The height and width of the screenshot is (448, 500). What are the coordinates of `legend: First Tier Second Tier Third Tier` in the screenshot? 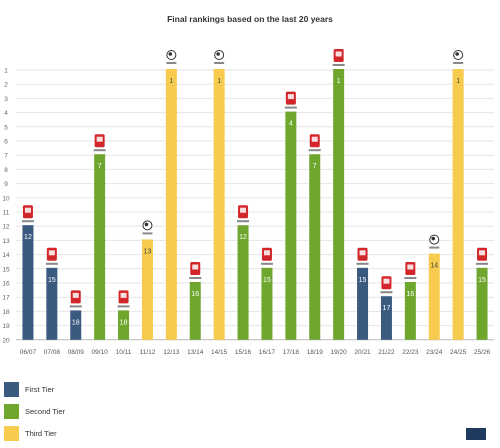 It's located at (35, 414).